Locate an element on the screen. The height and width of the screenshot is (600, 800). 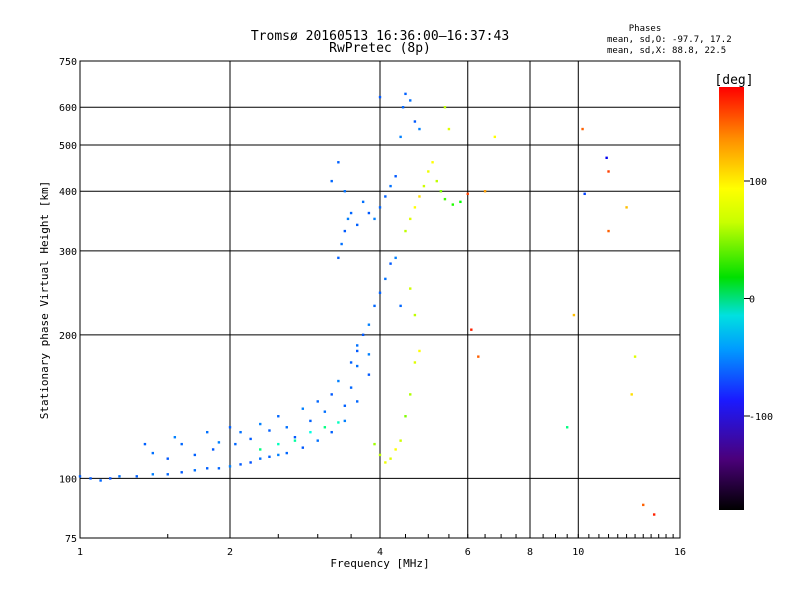
colorbar-gradient is located at coordinates (731, 298).